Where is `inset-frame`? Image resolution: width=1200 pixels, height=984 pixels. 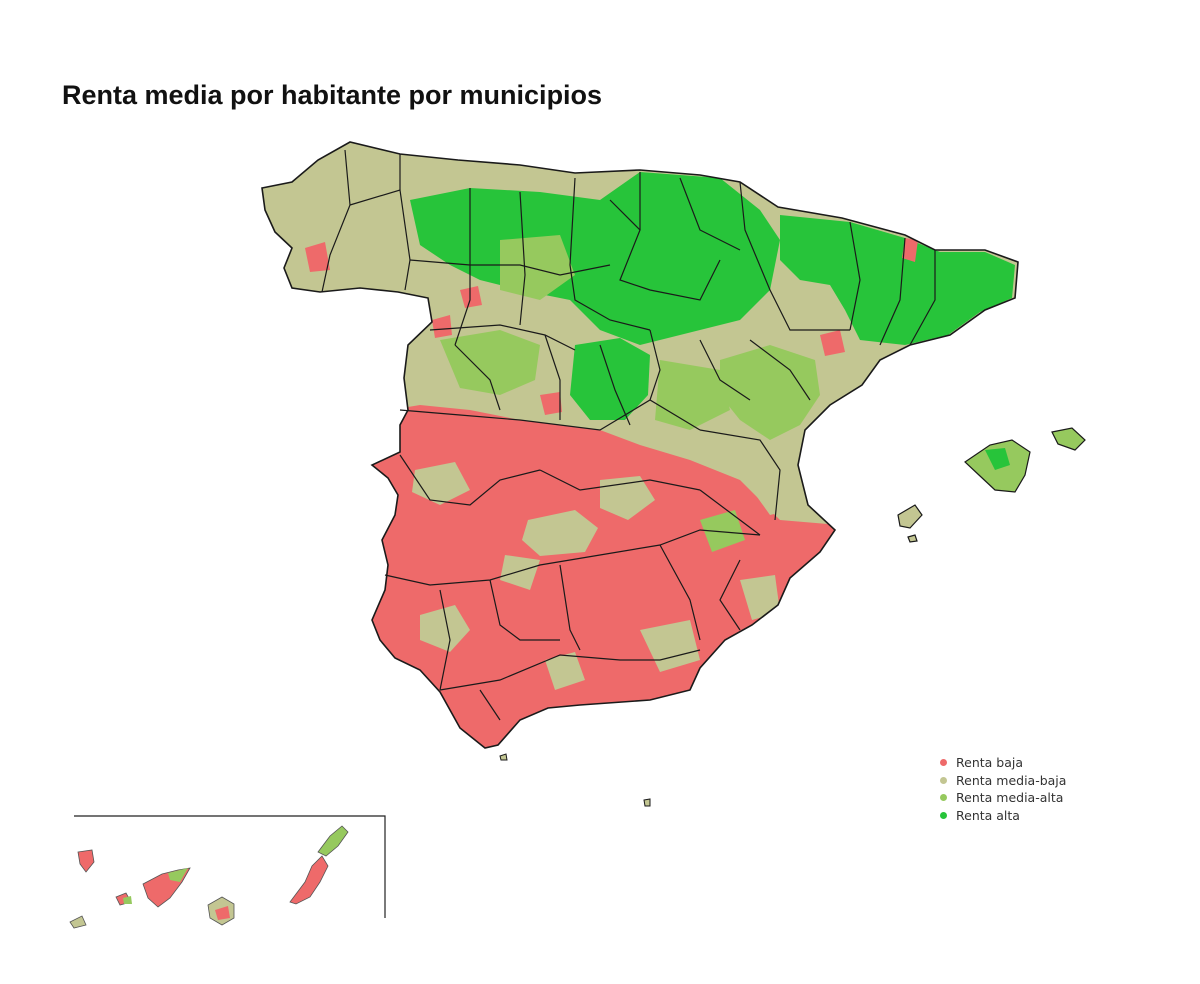 inset-frame is located at coordinates (230, 866).